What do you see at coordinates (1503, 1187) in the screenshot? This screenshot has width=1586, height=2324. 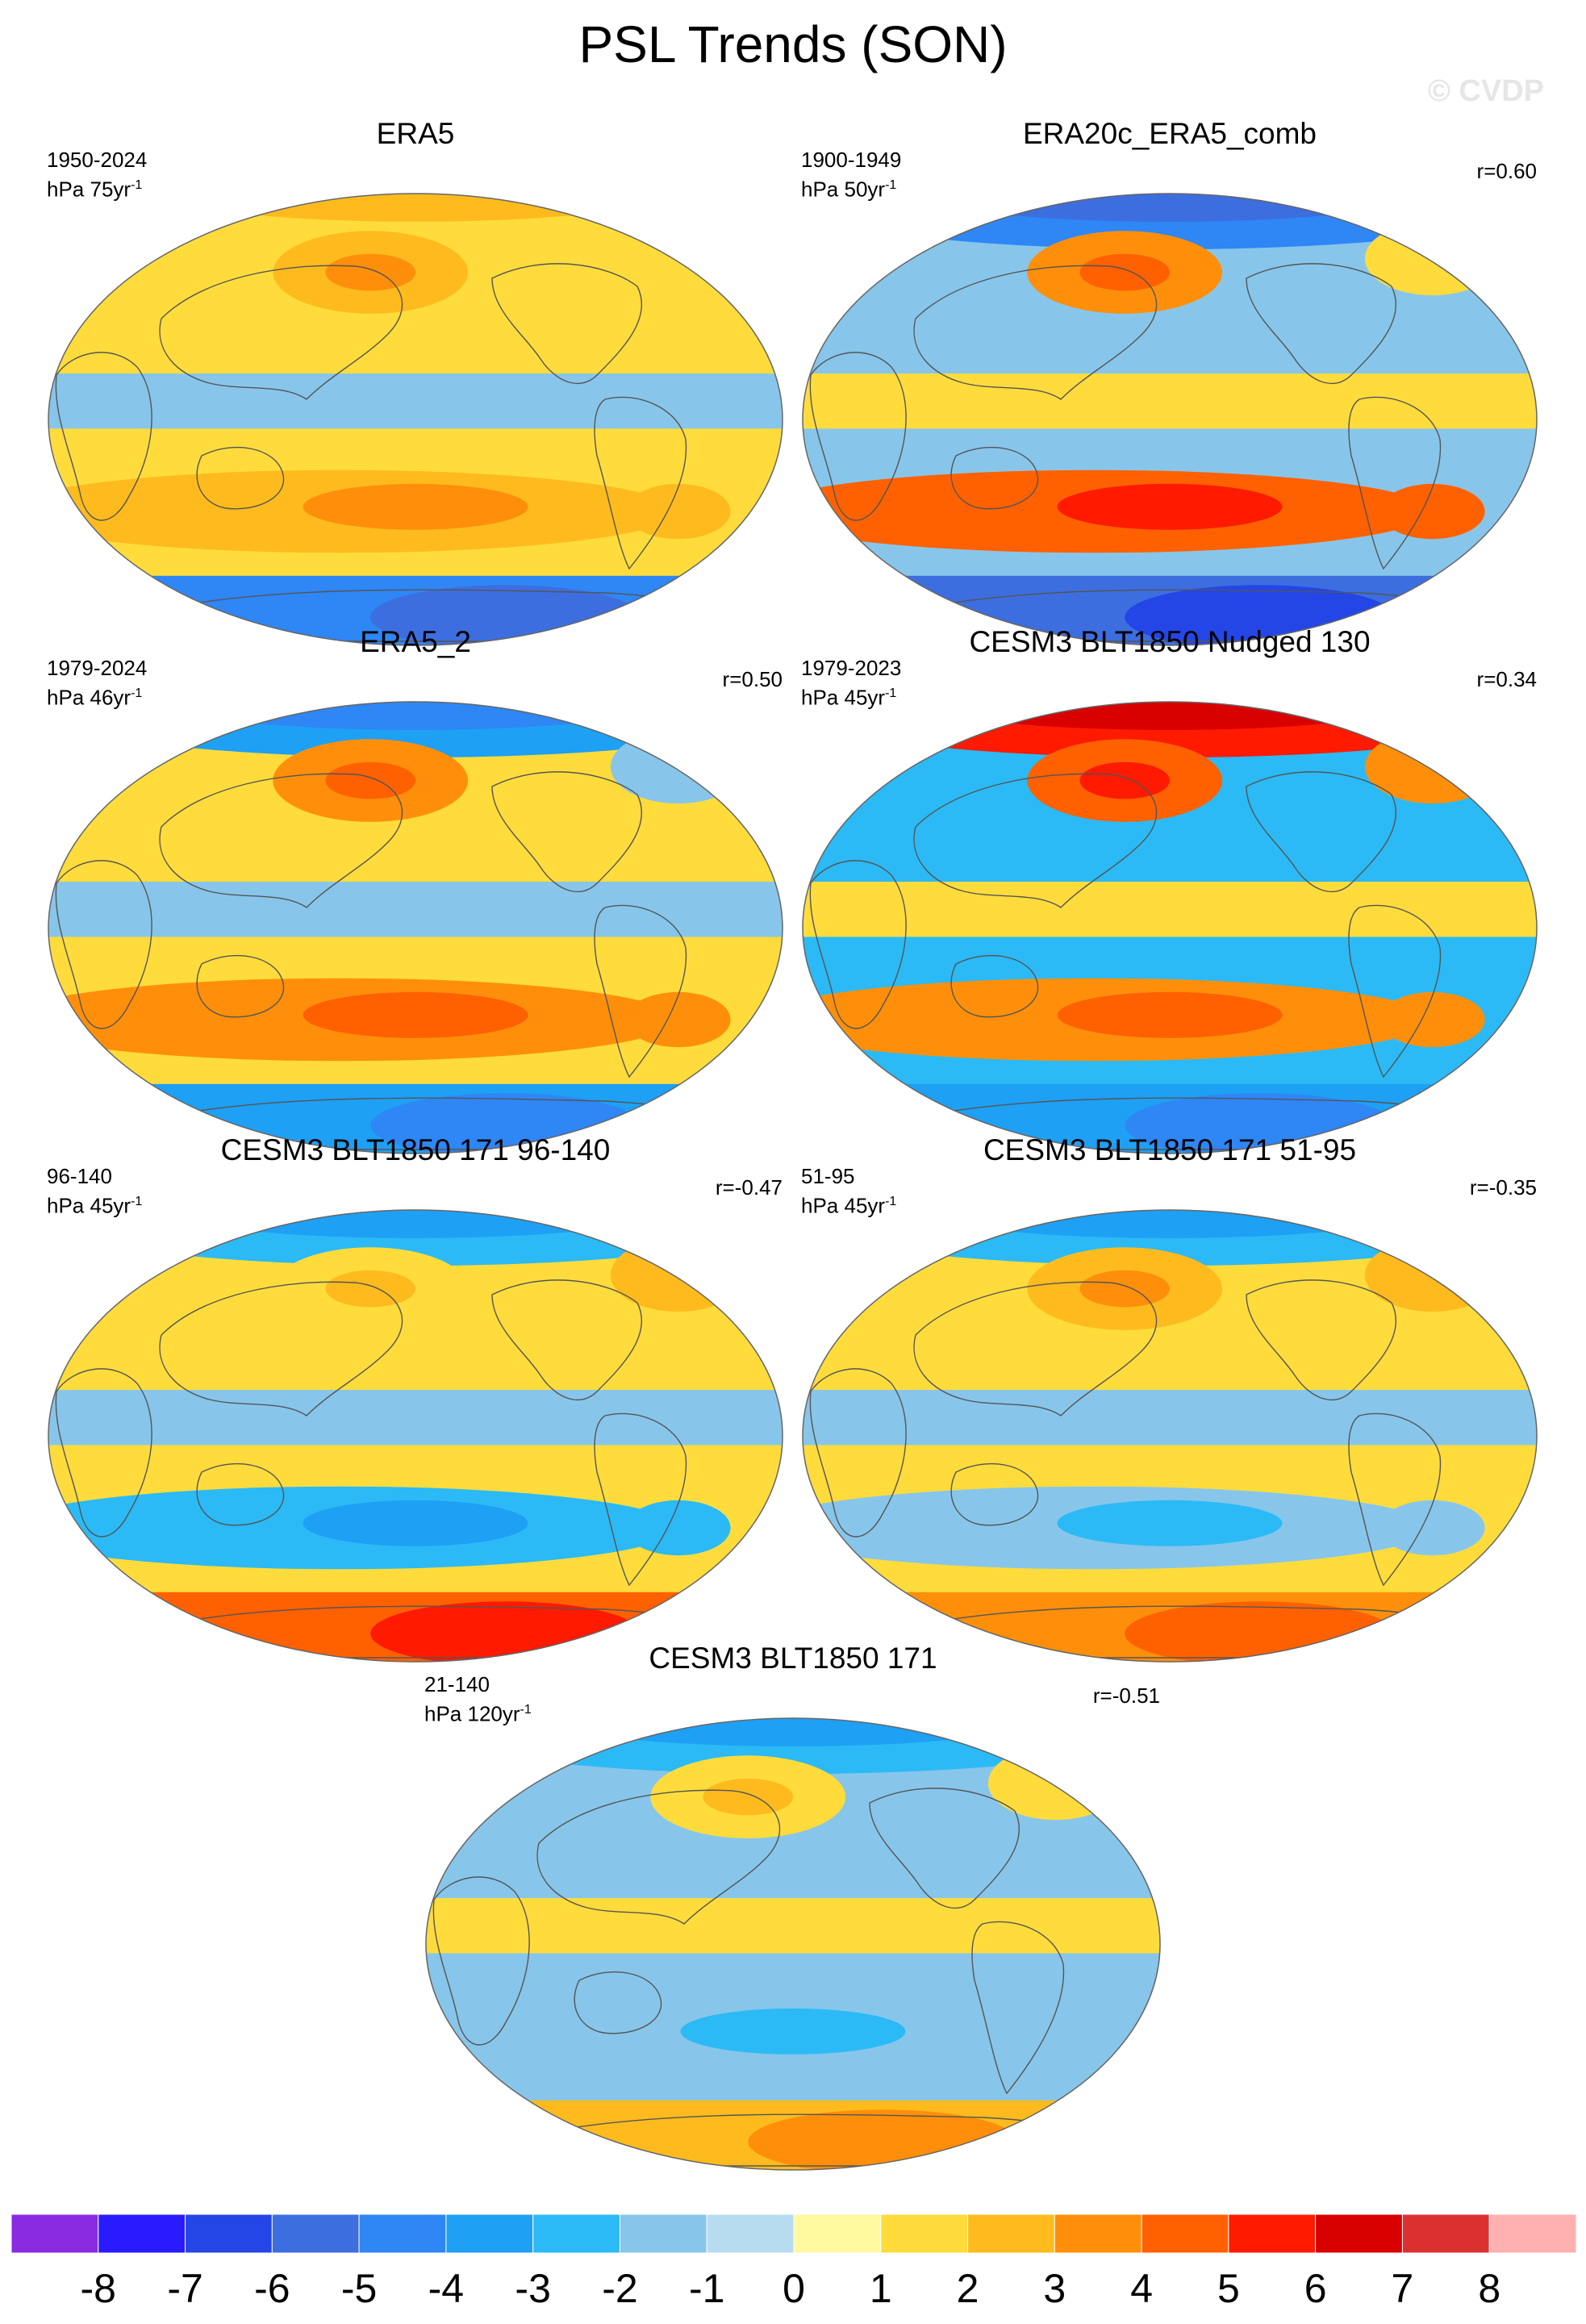 I see `panel-correlation: r=-0.35` at bounding box center [1503, 1187].